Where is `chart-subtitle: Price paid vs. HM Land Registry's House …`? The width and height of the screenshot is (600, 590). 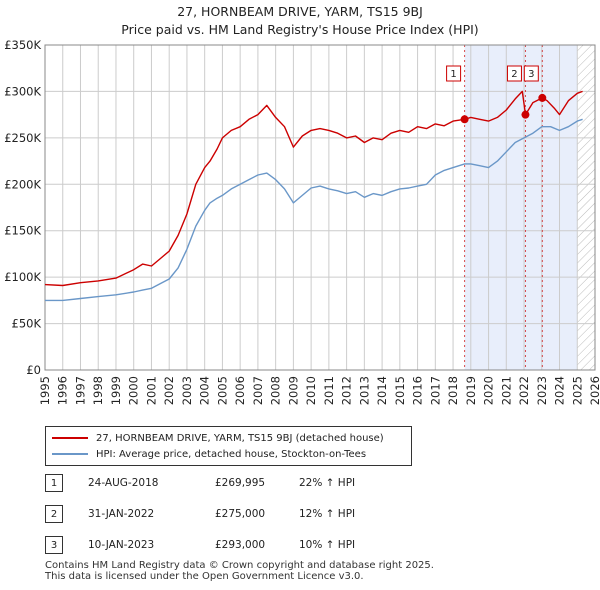 chart-subtitle: Price paid vs. HM Land Registry's House … is located at coordinates (300, 29).